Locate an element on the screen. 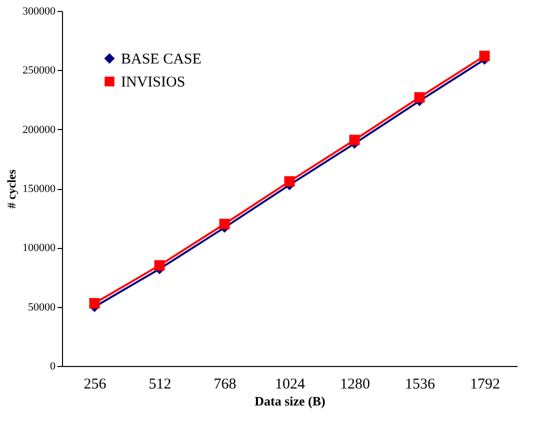 Image resolution: width=549 pixels, height=430 pixels. y-axis-title: # cycles is located at coordinates (11, 188).